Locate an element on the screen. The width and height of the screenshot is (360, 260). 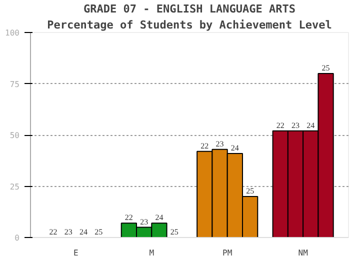
series-label: 22 is located at coordinates (128, 217).